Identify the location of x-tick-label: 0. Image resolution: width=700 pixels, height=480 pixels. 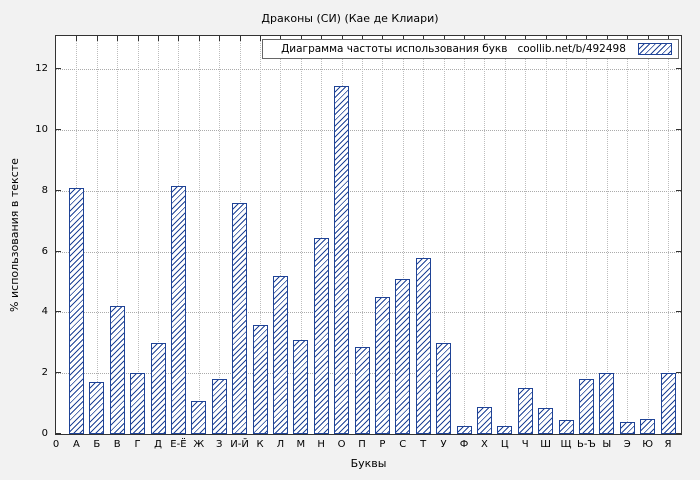
(56, 444).